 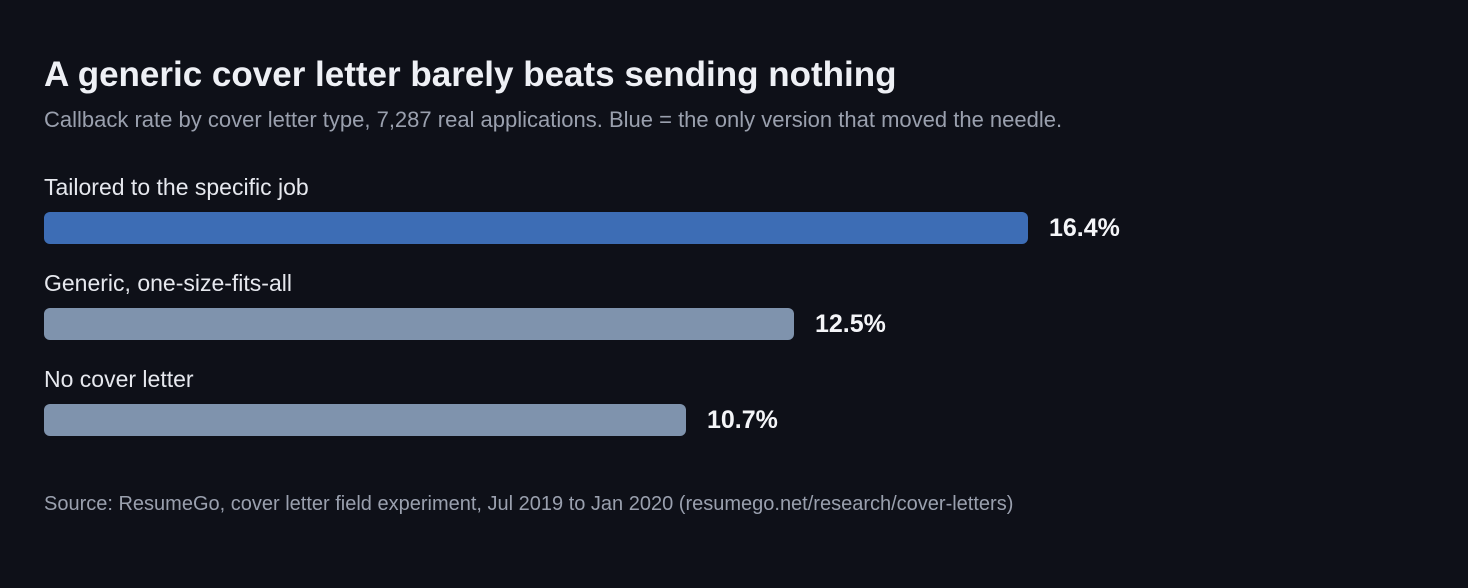 I want to click on bar-category-label: No cover letter, so click(x=119, y=379).